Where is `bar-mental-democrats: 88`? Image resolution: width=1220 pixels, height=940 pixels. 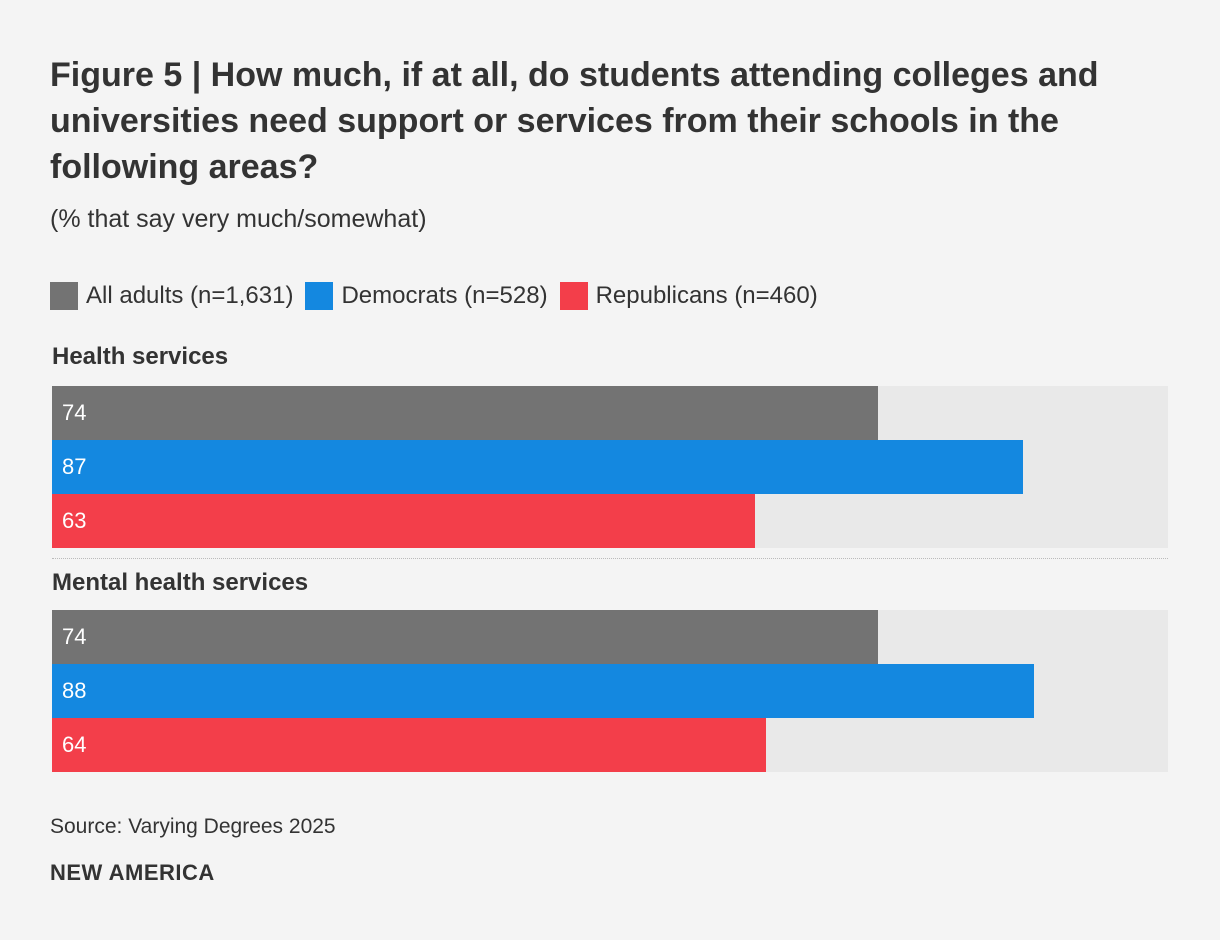
bar-mental-democrats: 88 is located at coordinates (543, 691).